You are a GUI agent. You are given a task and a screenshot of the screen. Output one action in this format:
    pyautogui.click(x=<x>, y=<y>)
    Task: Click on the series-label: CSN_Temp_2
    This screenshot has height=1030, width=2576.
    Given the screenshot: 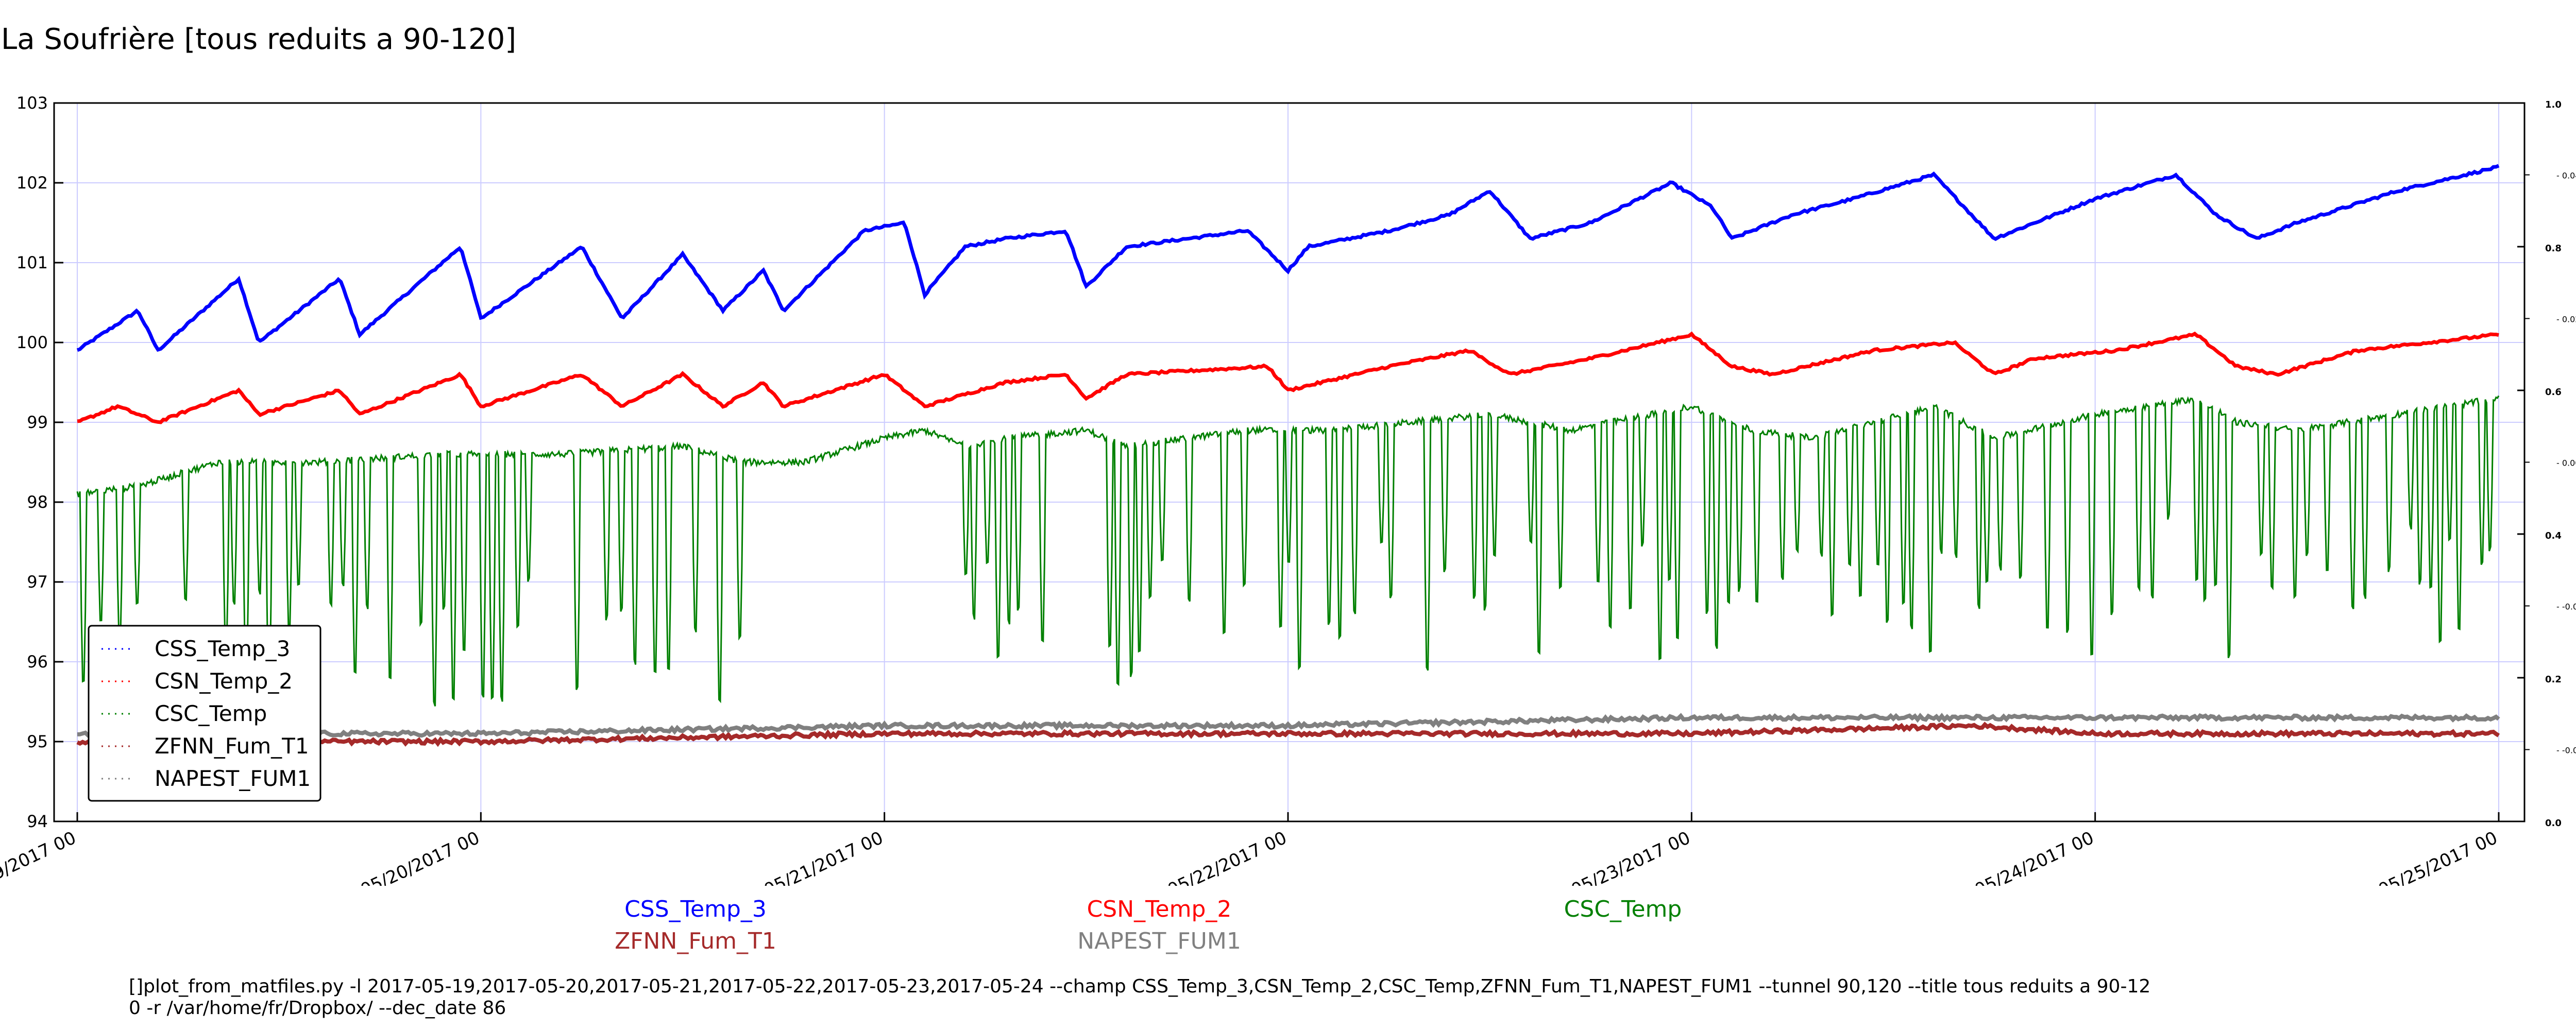 What is the action you would take?
    pyautogui.click(x=1159, y=909)
    